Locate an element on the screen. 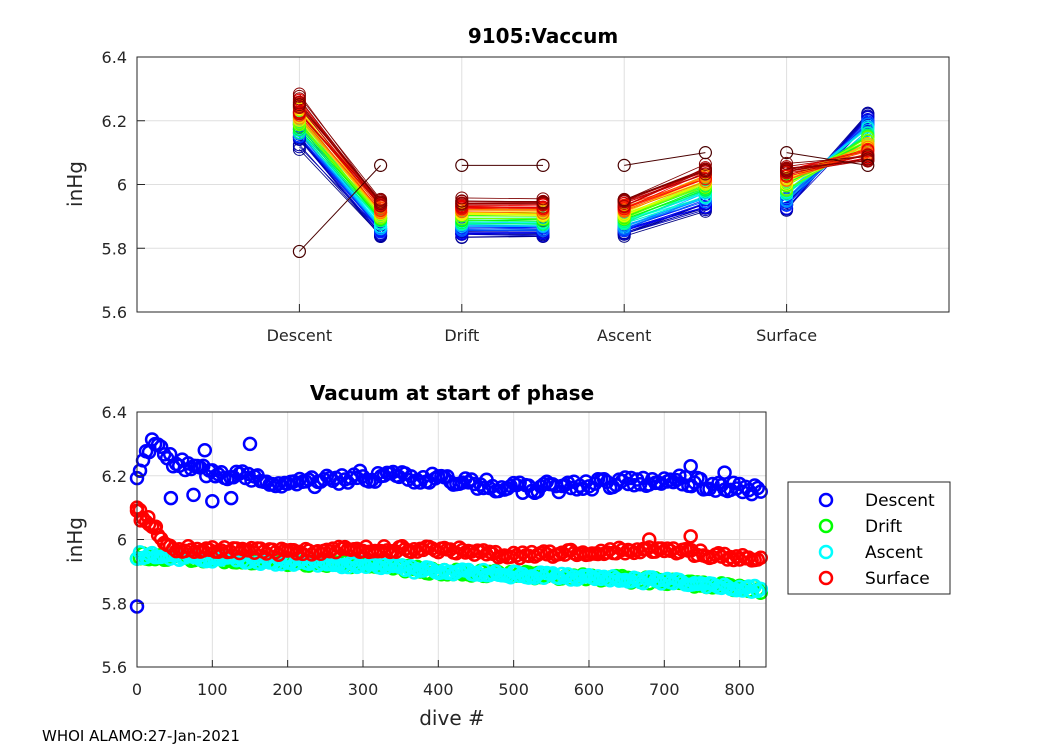 This screenshot has width=1050, height=750. top-markers is located at coordinates (583, 173).